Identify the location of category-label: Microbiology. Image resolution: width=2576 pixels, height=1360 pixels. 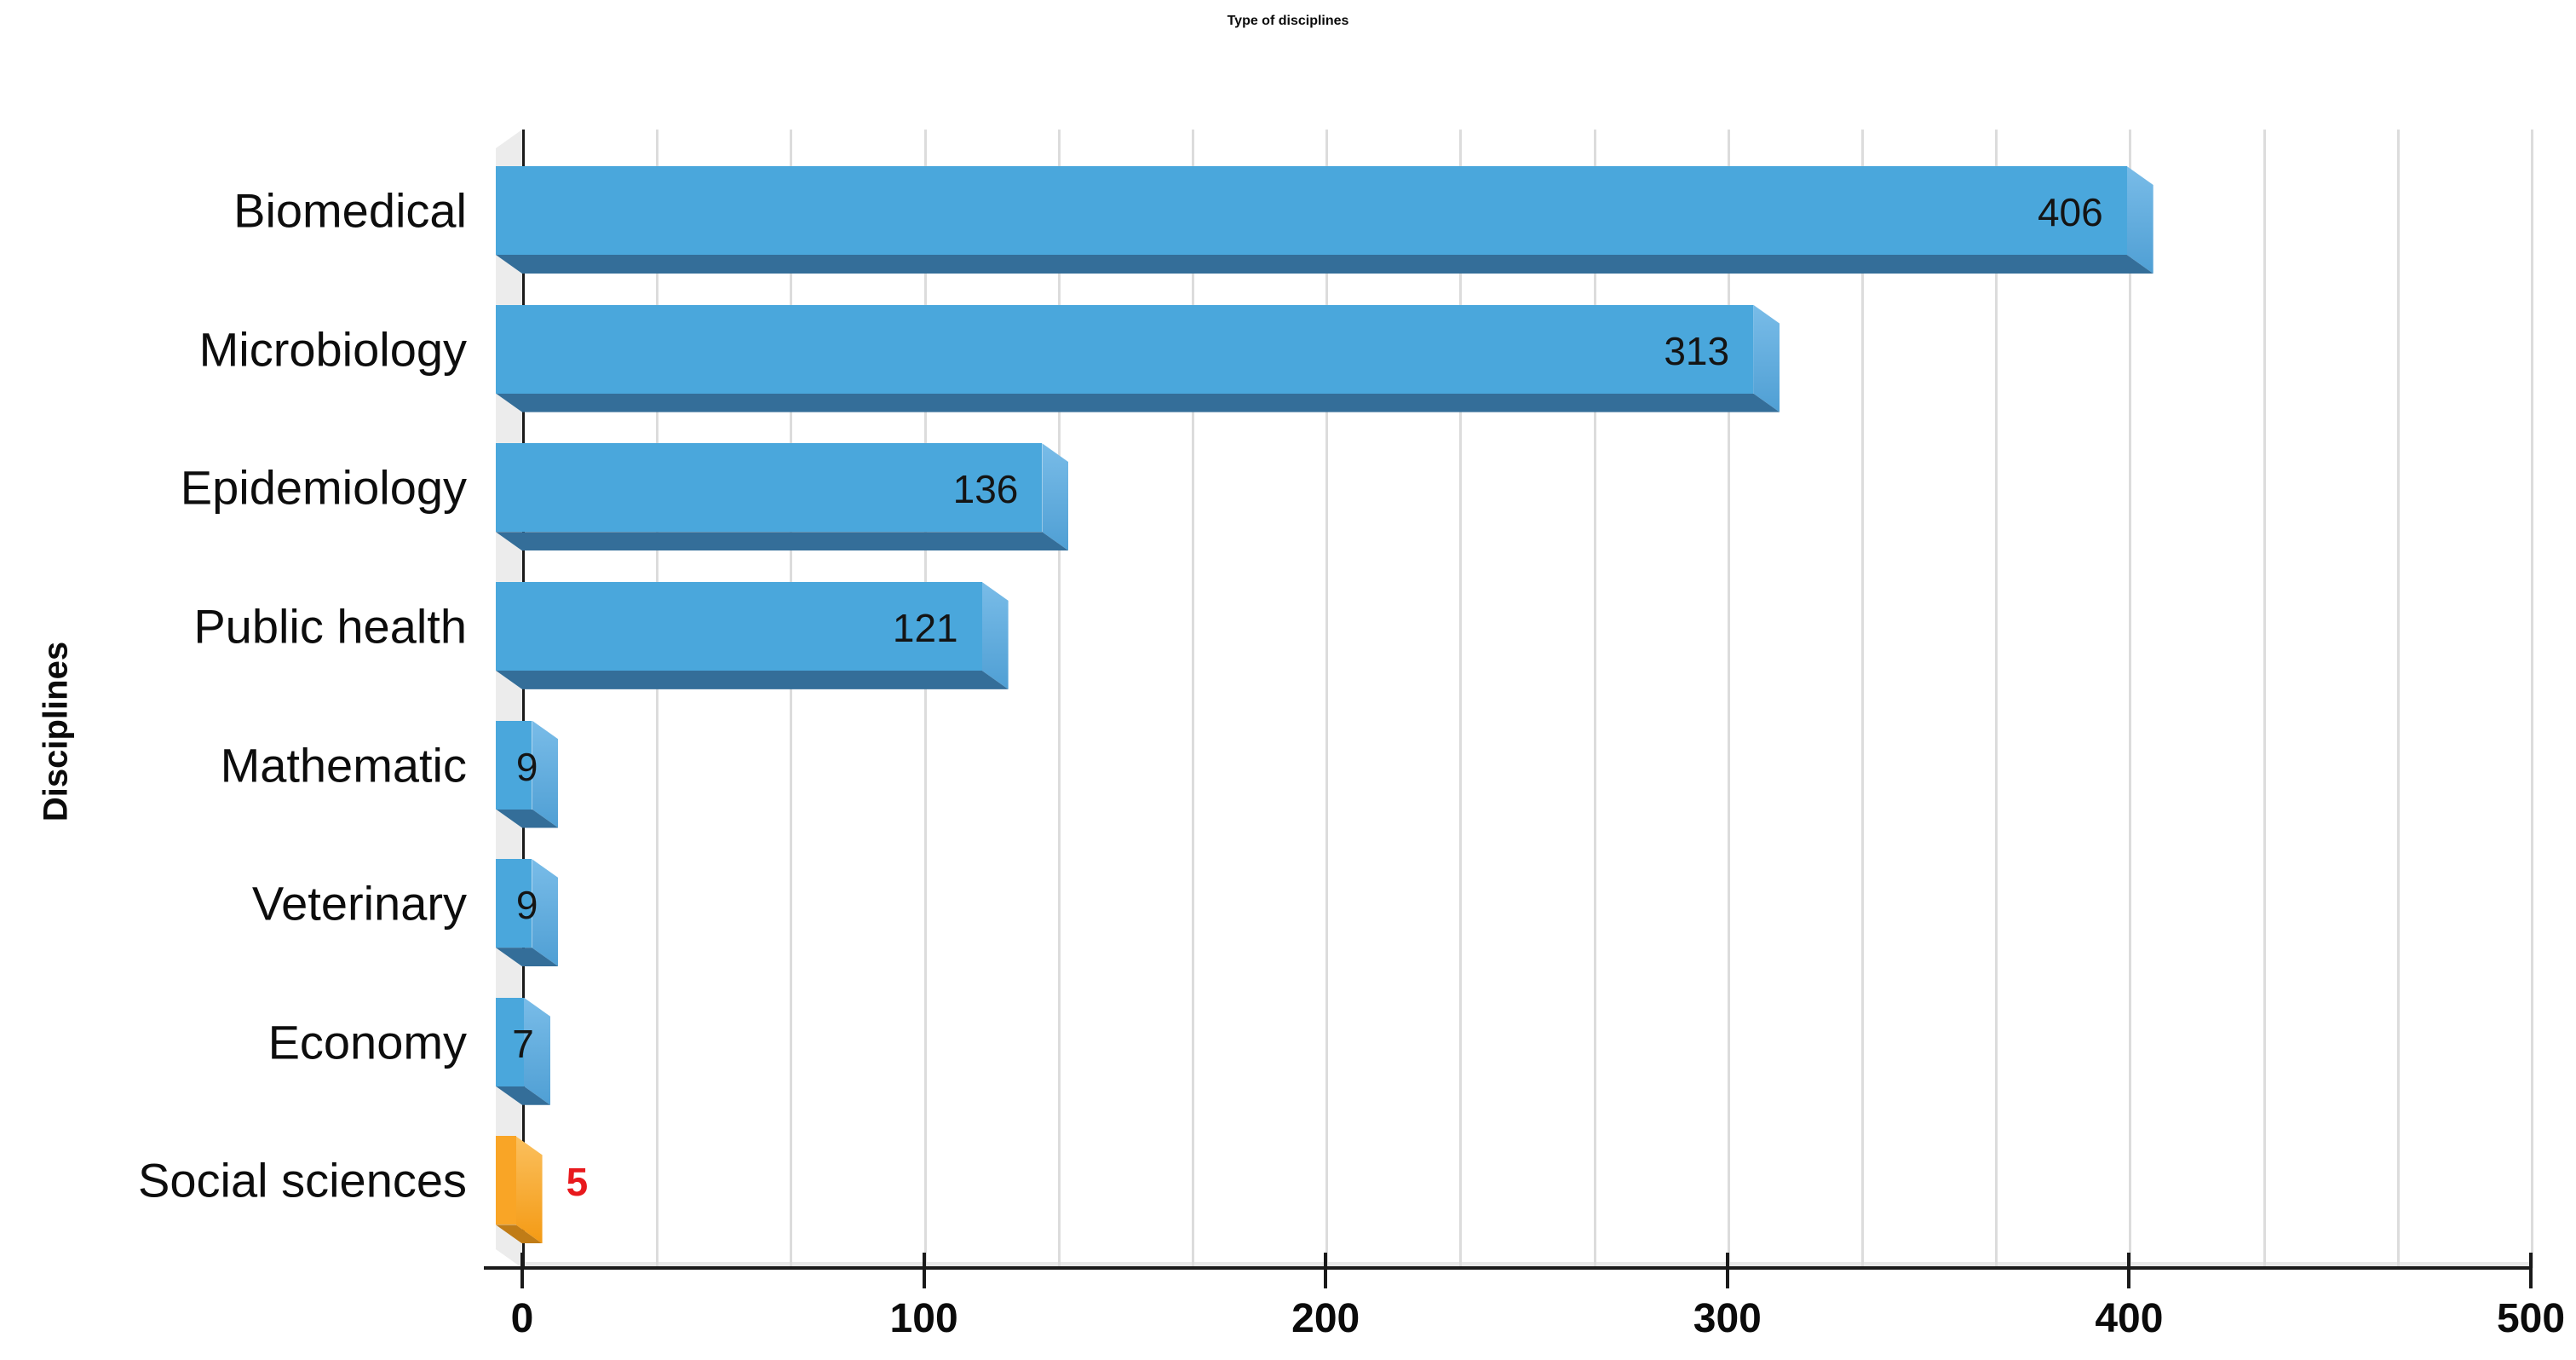
(332, 349).